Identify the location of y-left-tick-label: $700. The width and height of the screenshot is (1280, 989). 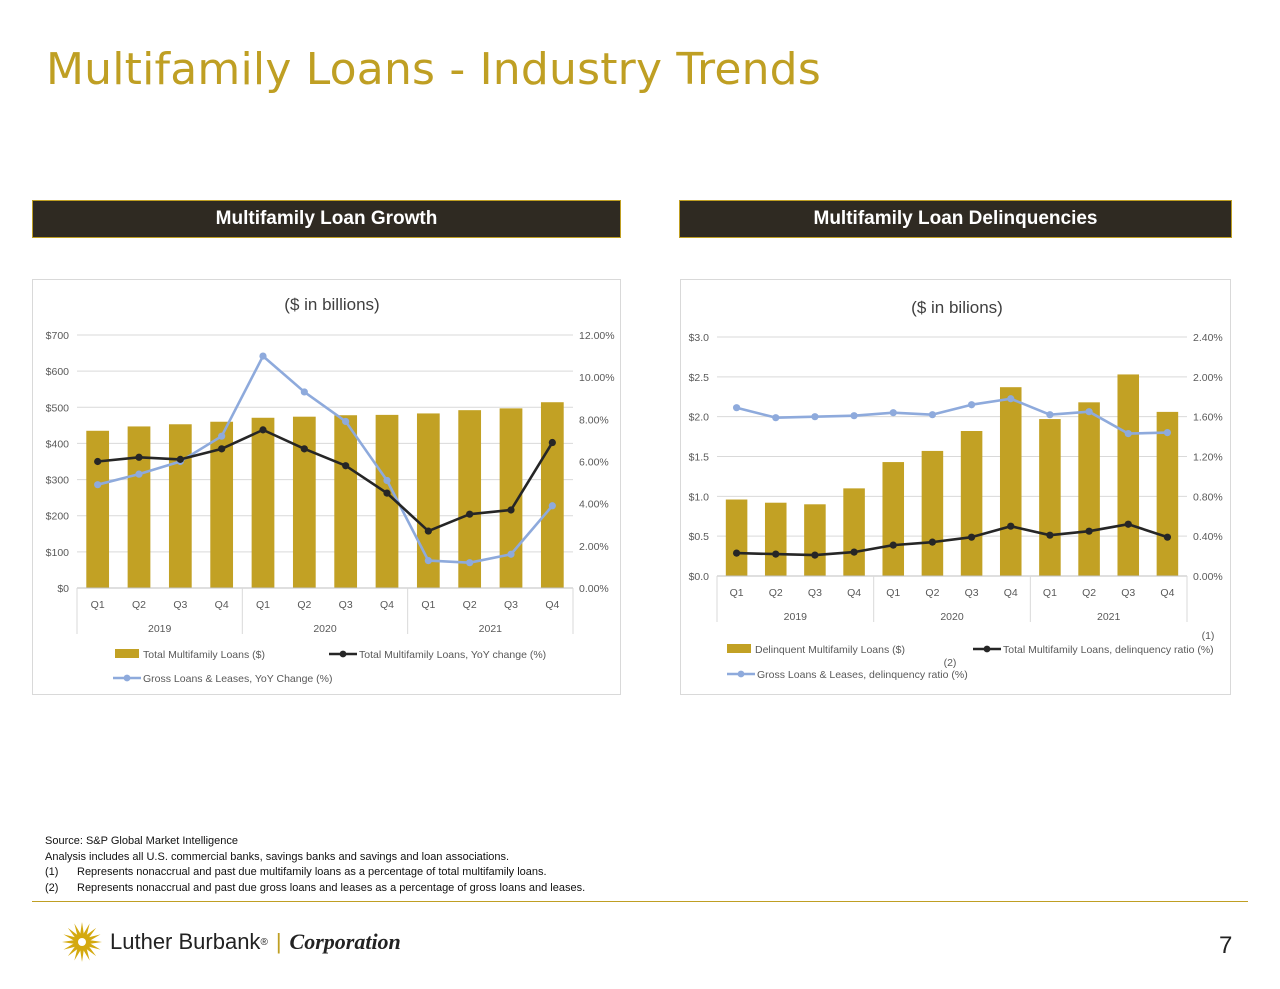
(58, 336).